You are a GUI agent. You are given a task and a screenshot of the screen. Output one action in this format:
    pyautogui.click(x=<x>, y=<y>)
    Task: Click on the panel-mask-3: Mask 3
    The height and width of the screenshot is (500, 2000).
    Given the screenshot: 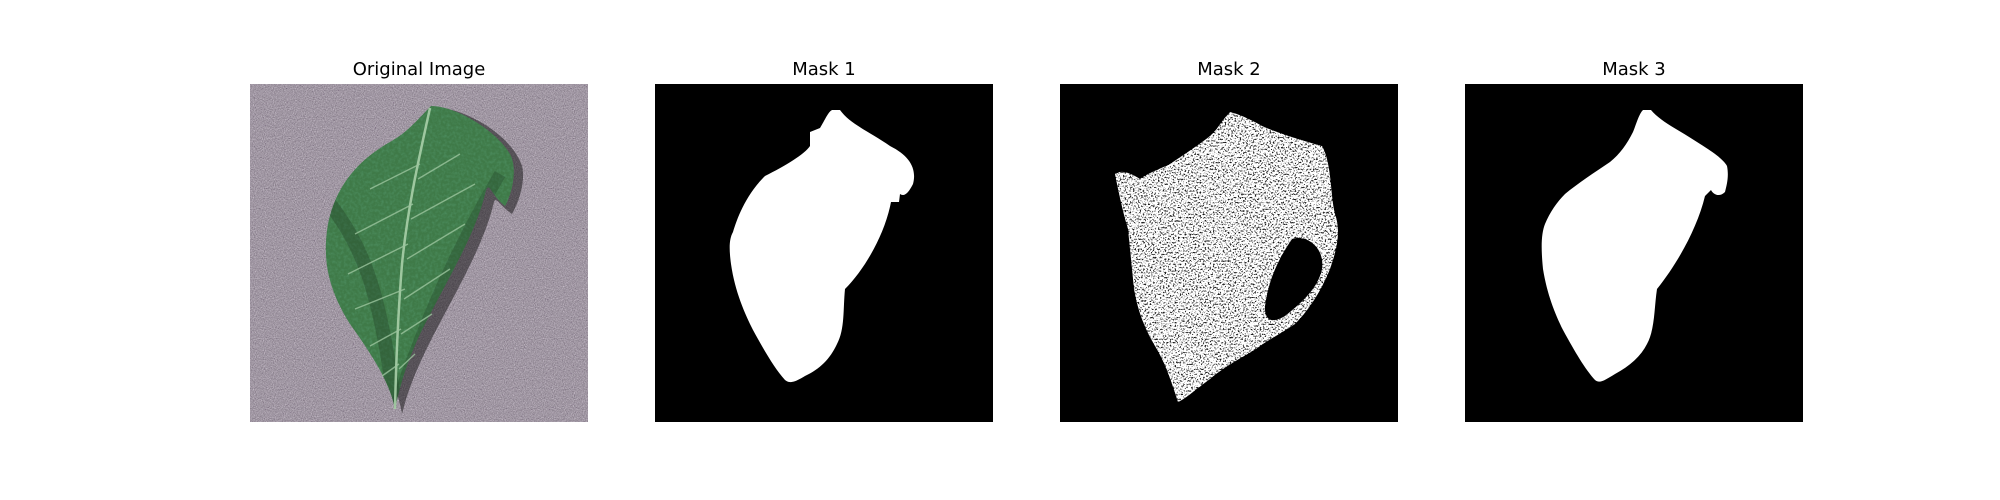 What is the action you would take?
    pyautogui.click(x=1634, y=240)
    